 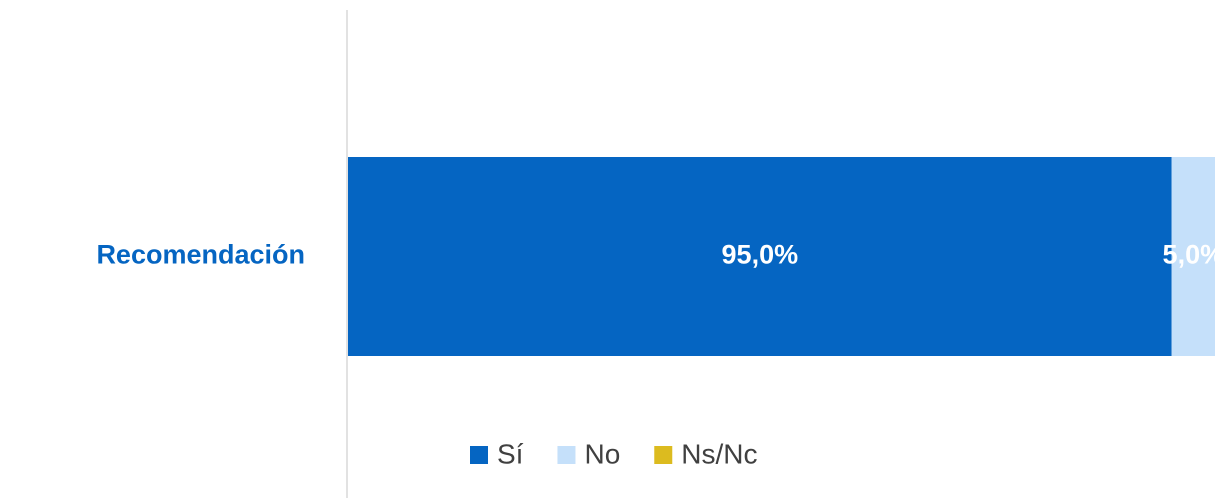 What do you see at coordinates (510, 453) in the screenshot?
I see `legend-label: Sí` at bounding box center [510, 453].